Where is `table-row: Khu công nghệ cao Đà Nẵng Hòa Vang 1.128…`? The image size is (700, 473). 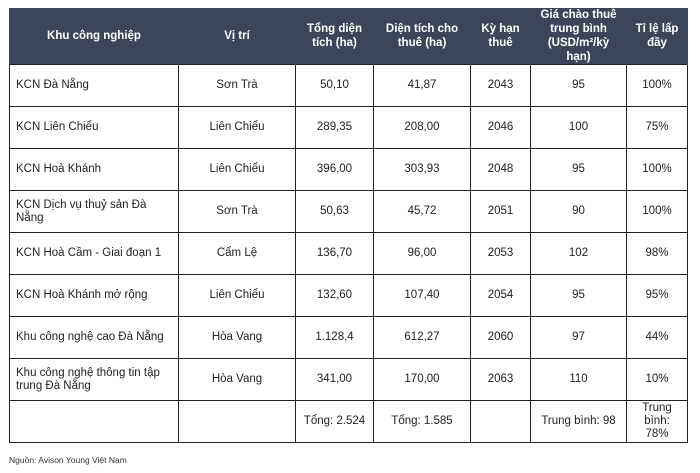 table-row: Khu công nghệ cao Đà Nẵng Hòa Vang 1.128… is located at coordinates (348, 337).